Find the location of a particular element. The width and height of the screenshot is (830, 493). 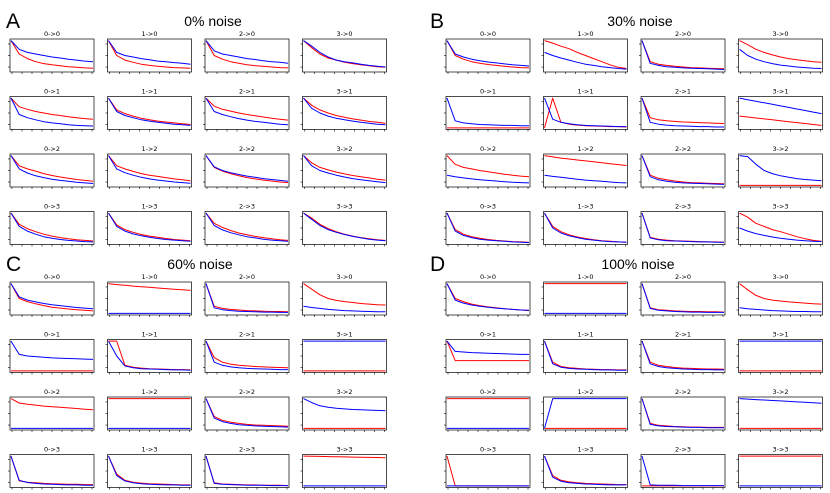

subplot-title: 1->2 is located at coordinates (149, 149).